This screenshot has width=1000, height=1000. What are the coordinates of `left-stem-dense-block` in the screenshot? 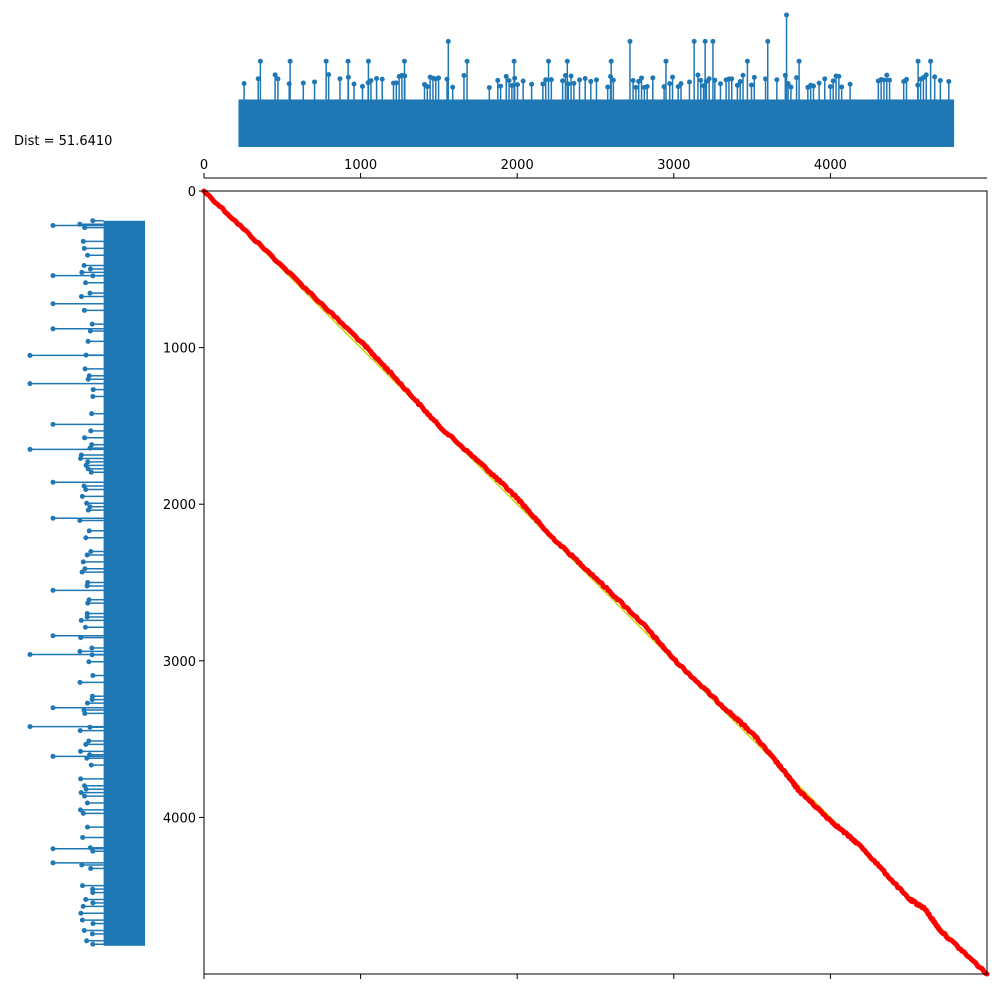 It's located at (124, 583).